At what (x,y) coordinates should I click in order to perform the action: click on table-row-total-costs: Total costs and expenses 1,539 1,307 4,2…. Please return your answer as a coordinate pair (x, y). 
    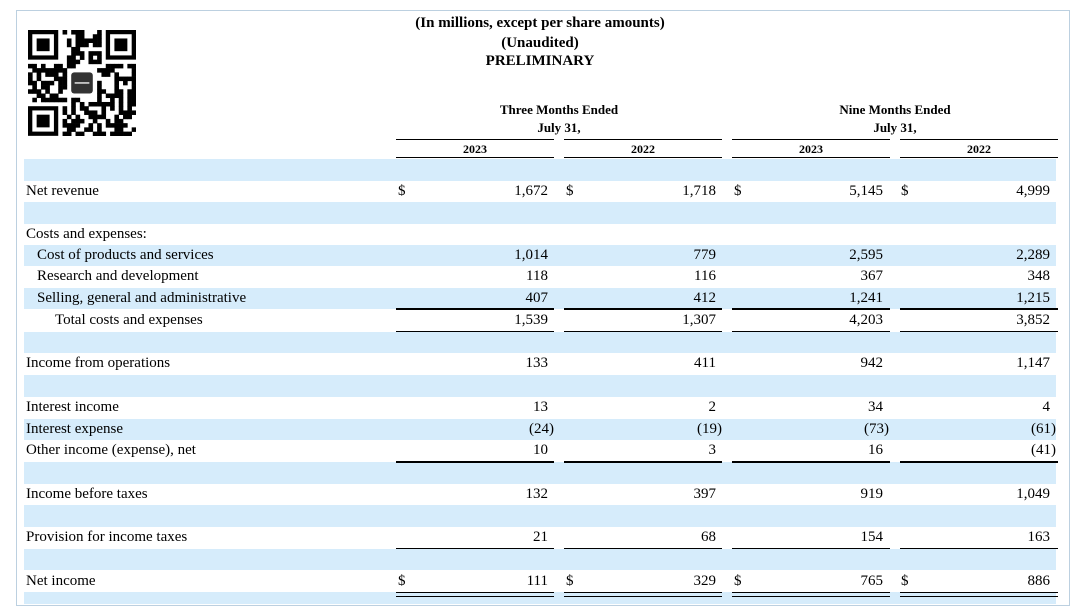
    Looking at the image, I should click on (540, 320).